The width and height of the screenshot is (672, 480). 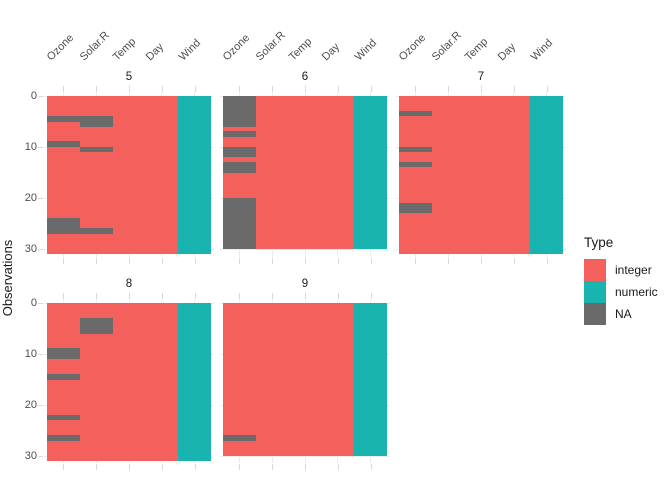 What do you see at coordinates (96, 149) in the screenshot?
I see `na-cell-Solar.R-11` at bounding box center [96, 149].